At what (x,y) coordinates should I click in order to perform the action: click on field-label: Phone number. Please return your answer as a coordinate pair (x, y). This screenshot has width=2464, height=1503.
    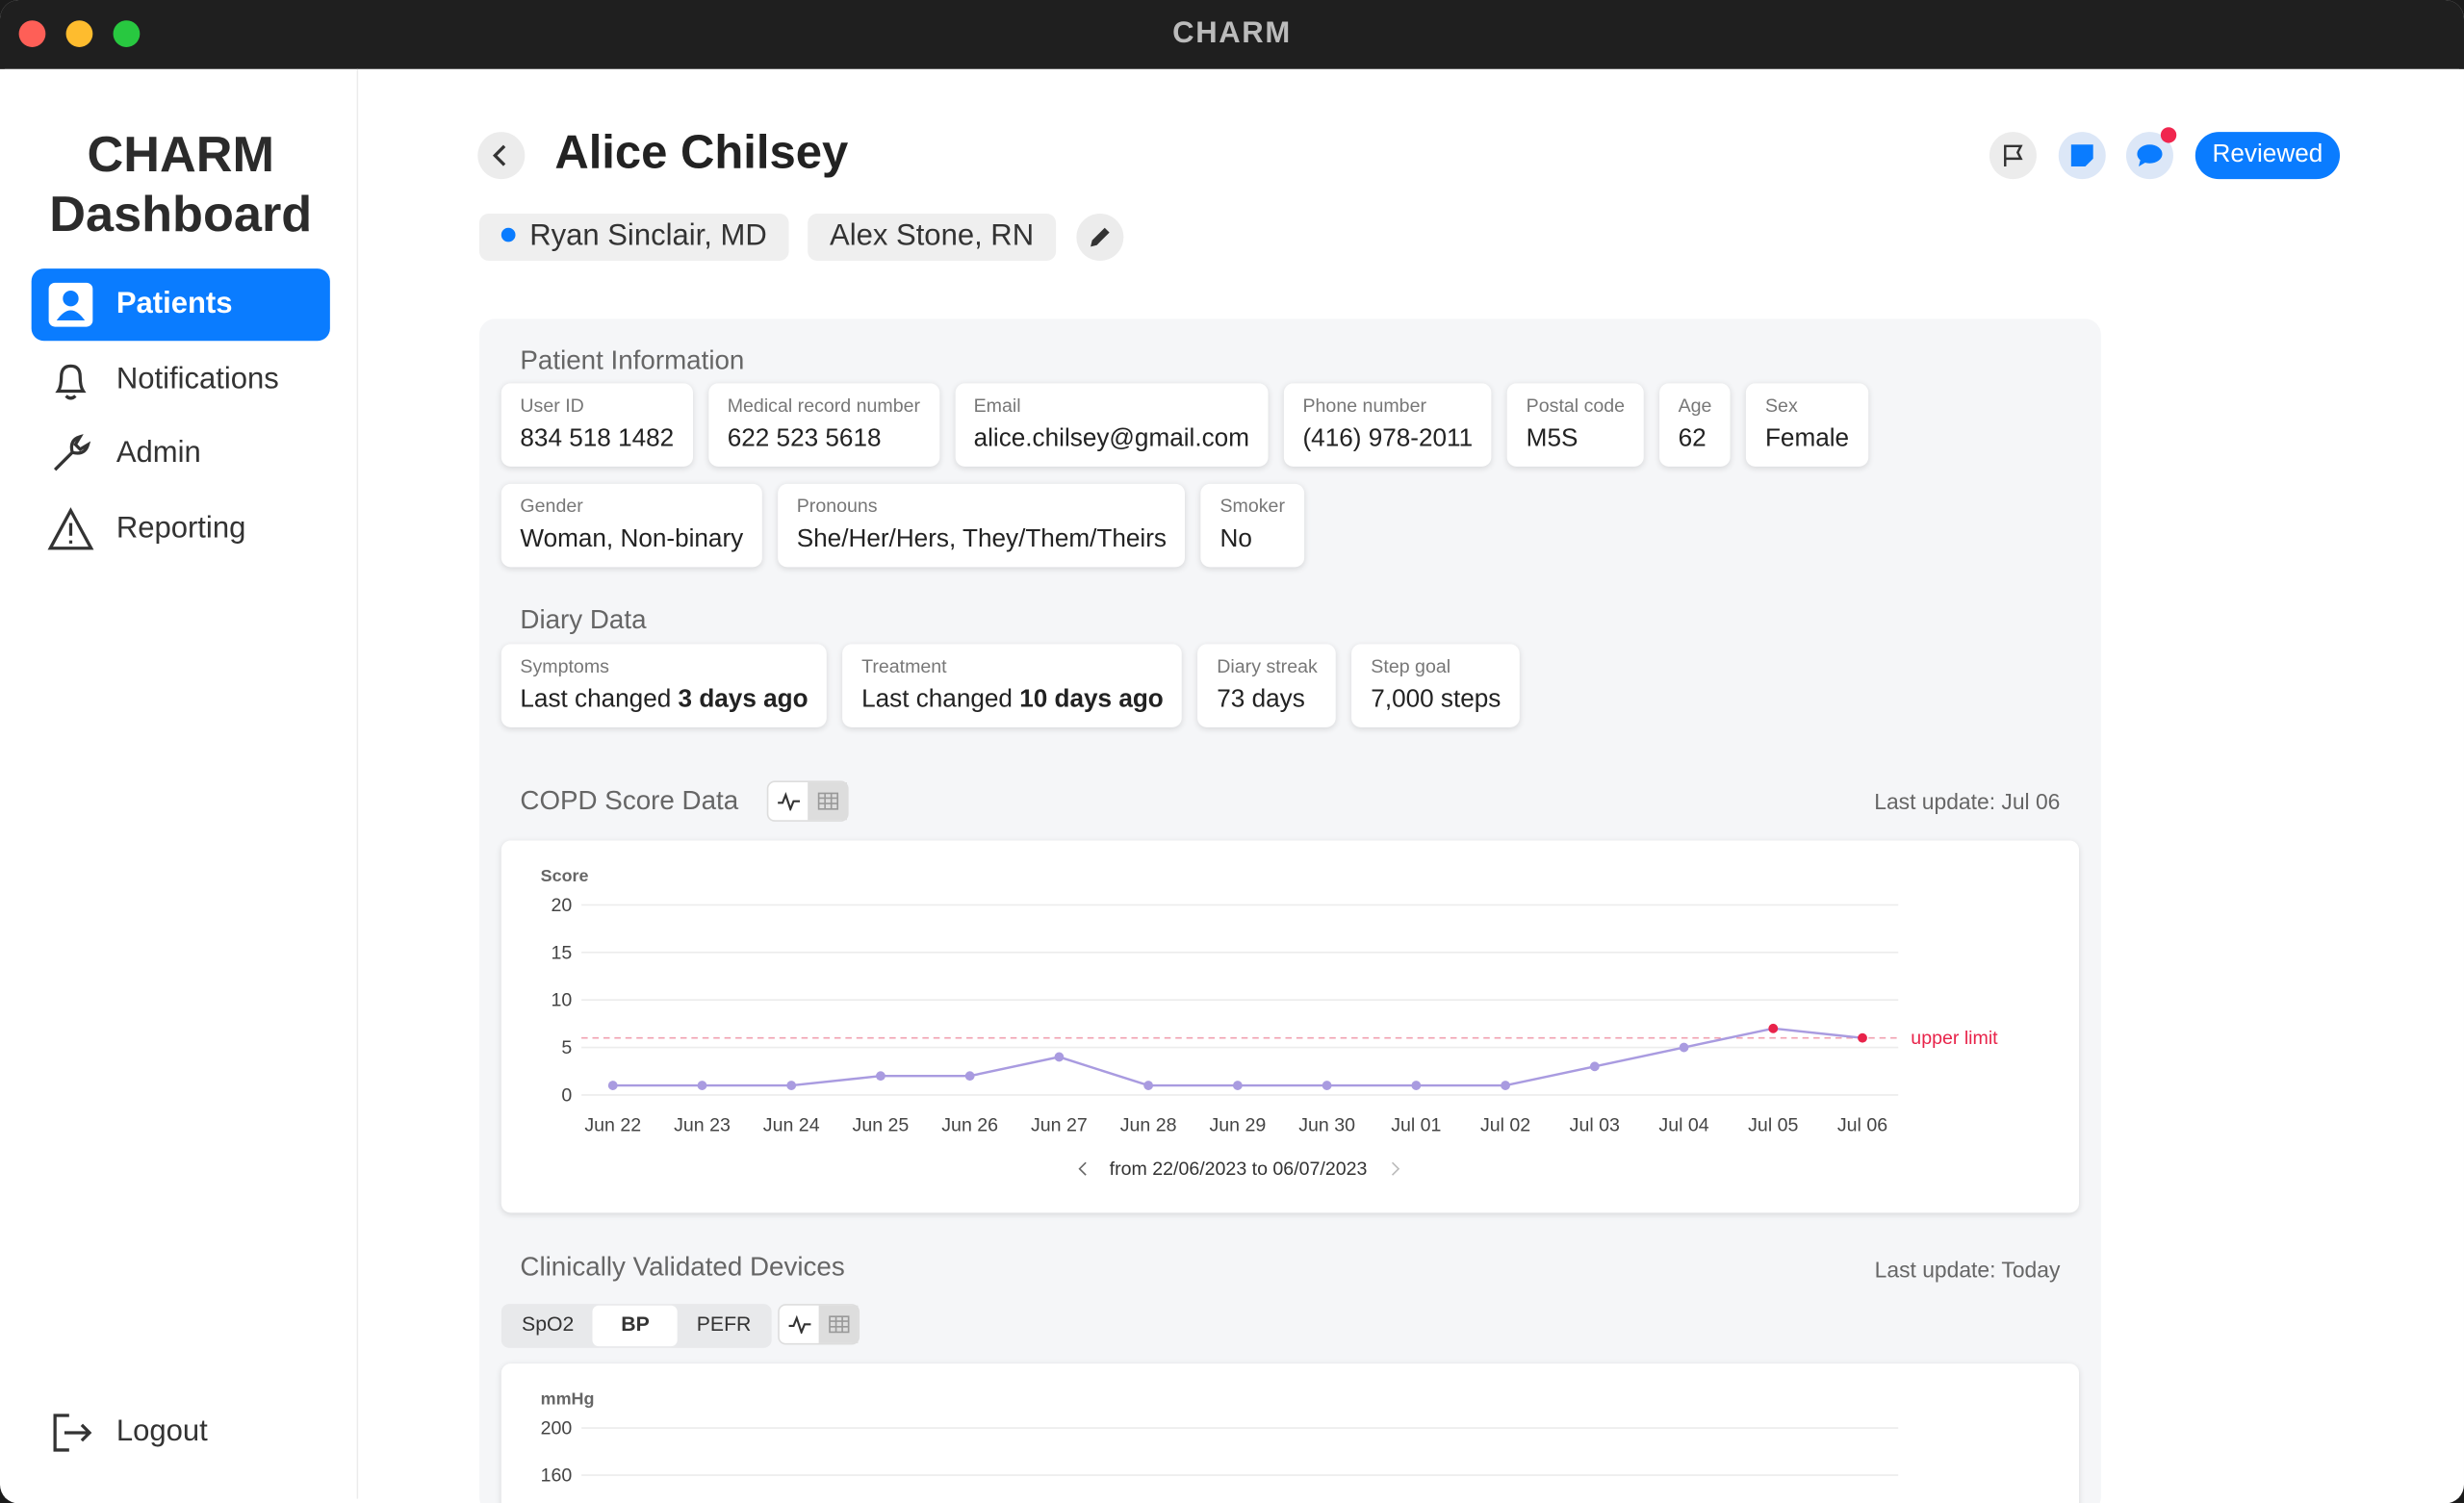
    Looking at the image, I should click on (1364, 405).